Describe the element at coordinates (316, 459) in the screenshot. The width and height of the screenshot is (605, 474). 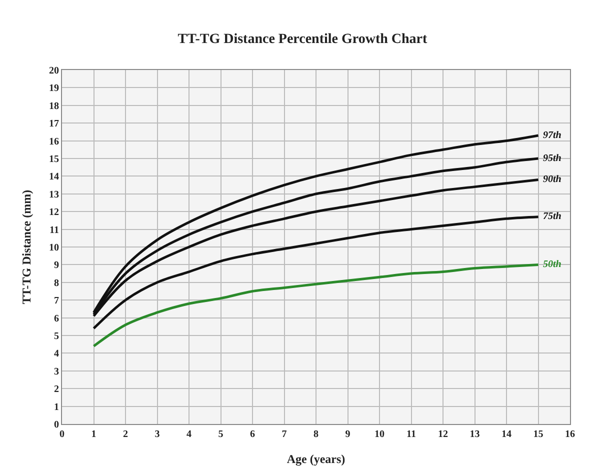
I see `x-axis-title: Age (years)` at that location.